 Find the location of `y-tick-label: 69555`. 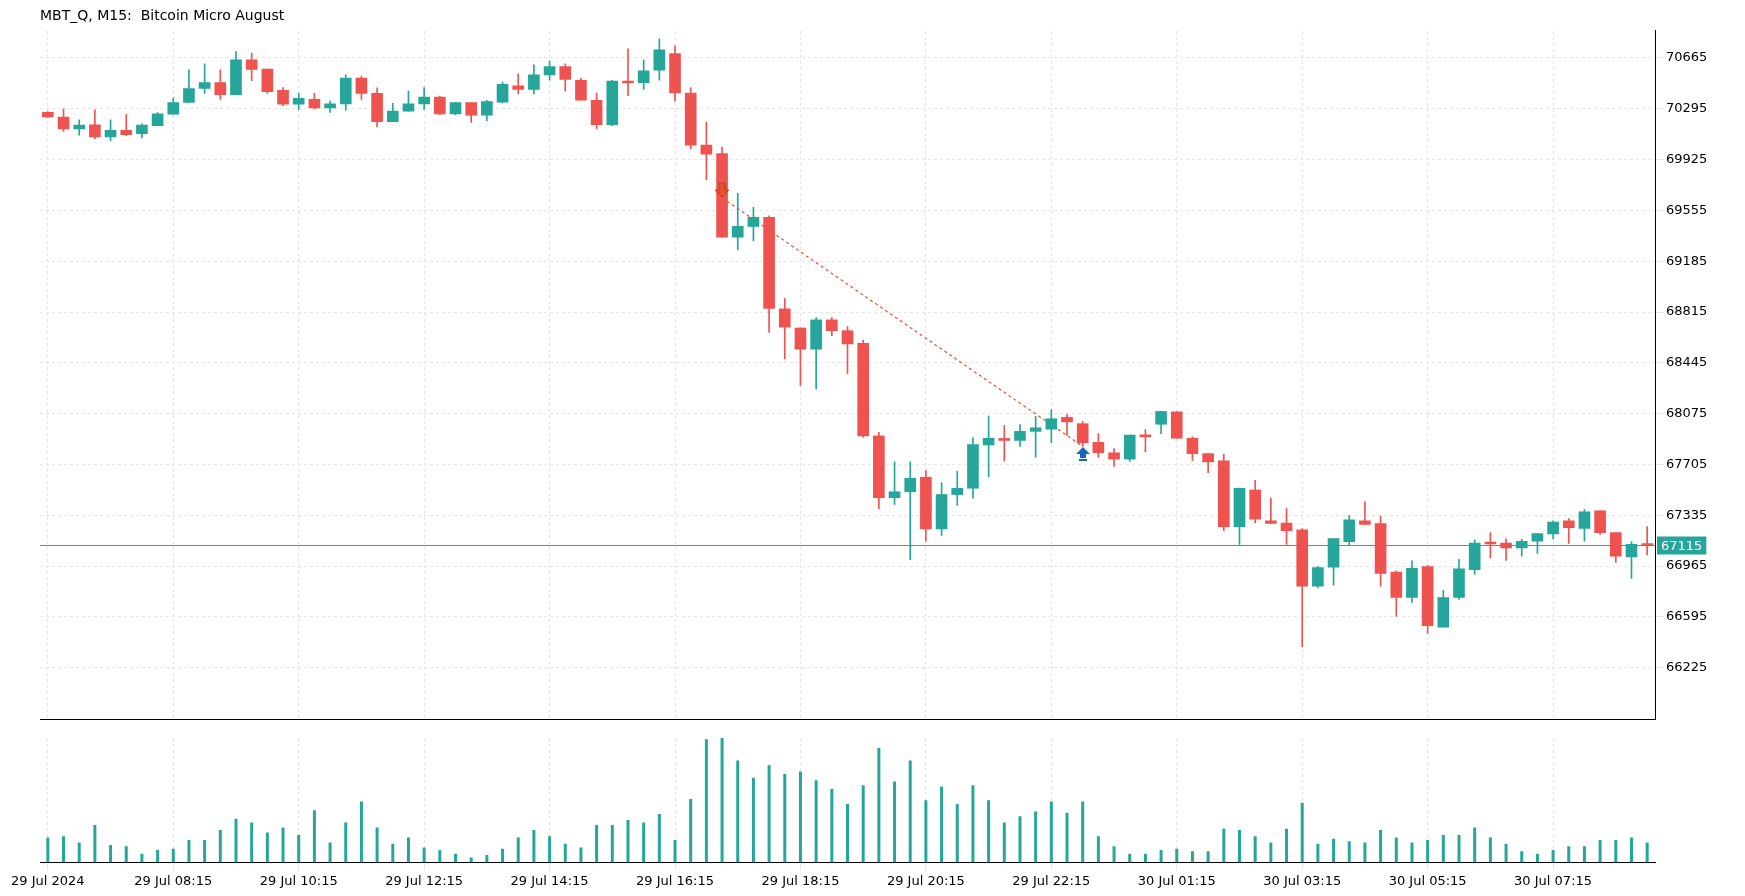

y-tick-label: 69555 is located at coordinates (1687, 209).